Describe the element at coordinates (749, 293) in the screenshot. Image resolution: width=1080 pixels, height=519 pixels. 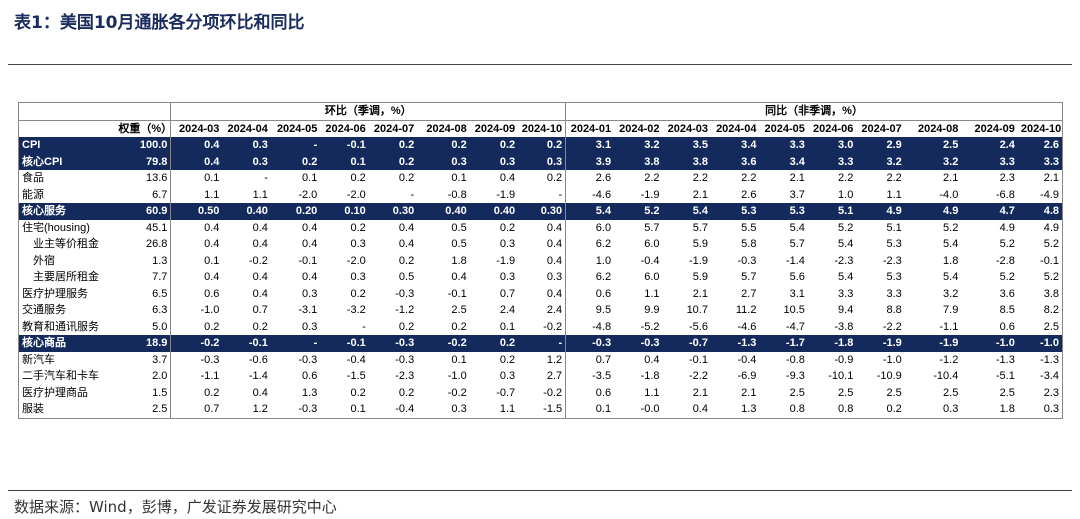
I see `yoy-value-cell: 2.7` at that location.